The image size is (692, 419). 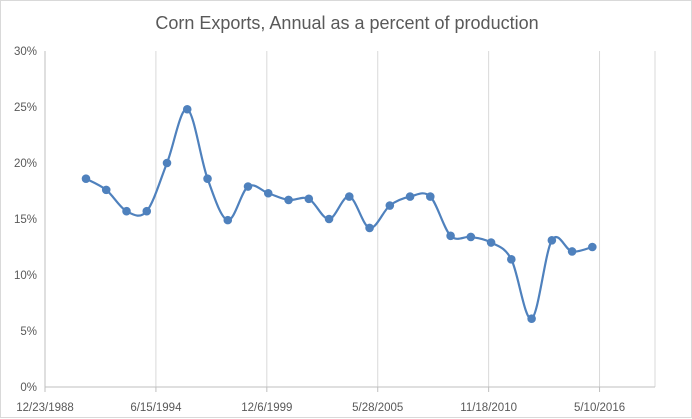 What do you see at coordinates (156, 408) in the screenshot?
I see `x-tick-label: 6/15/1994` at bounding box center [156, 408].